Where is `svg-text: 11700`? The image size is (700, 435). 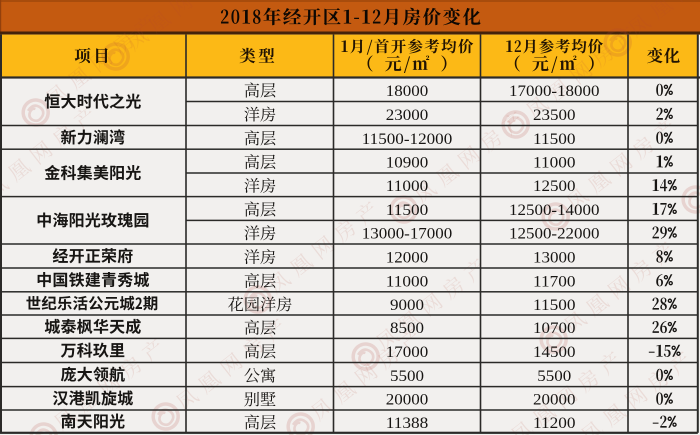 svg-text: 11700 is located at coordinates (554, 281).